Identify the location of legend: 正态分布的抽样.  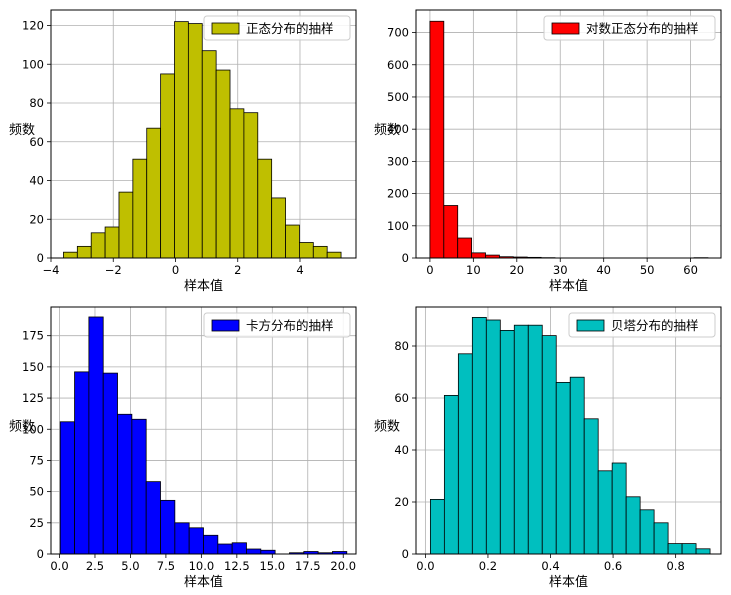
(277, 28).